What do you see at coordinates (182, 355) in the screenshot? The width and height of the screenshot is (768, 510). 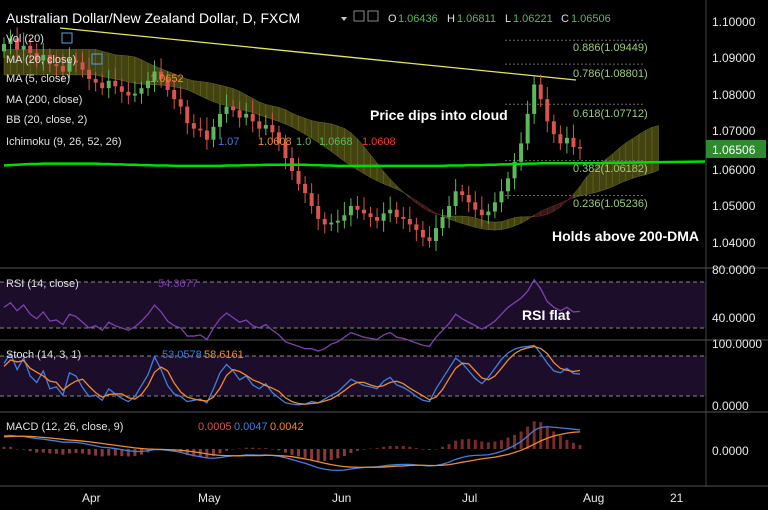 I see `stoch-k-value: 53.0578` at bounding box center [182, 355].